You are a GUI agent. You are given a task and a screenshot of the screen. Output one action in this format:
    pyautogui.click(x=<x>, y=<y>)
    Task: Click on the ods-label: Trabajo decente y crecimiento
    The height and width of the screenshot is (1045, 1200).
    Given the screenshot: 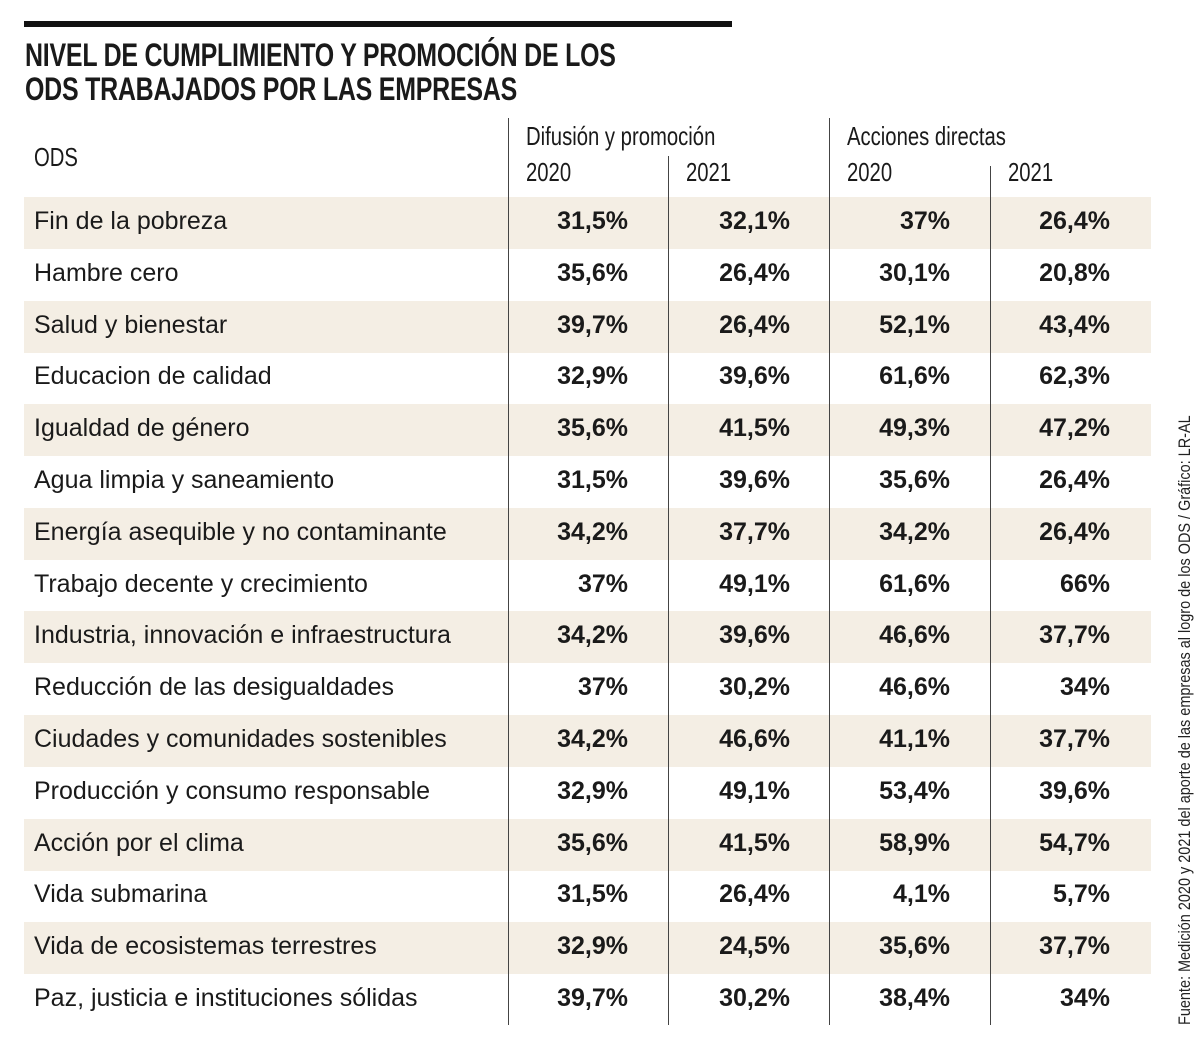 What is the action you would take?
    pyautogui.click(x=201, y=583)
    